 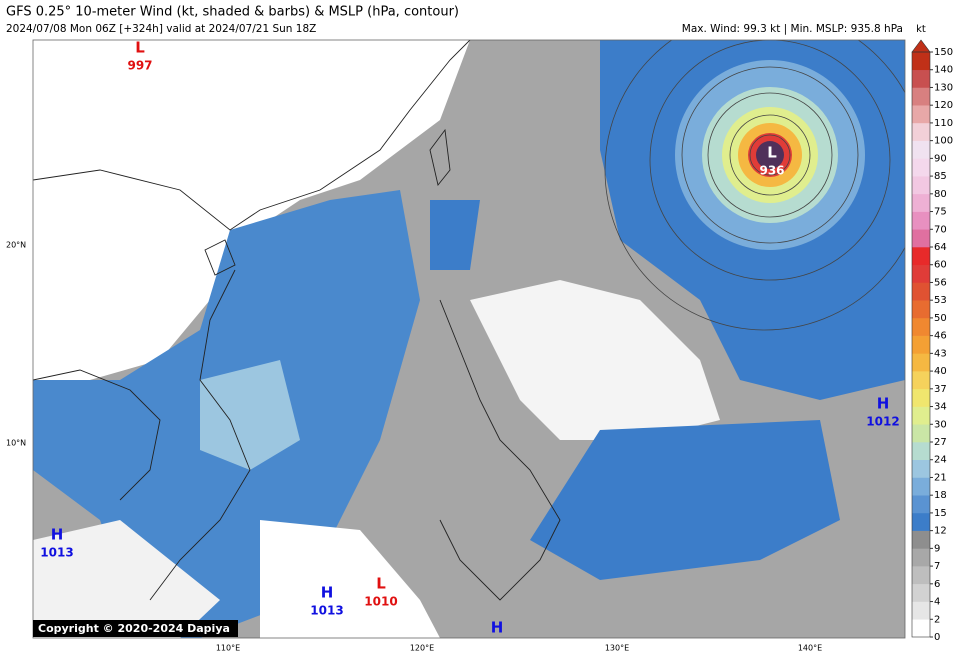 I want to click on colorbar-tick-label: 2, so click(x=937, y=619).